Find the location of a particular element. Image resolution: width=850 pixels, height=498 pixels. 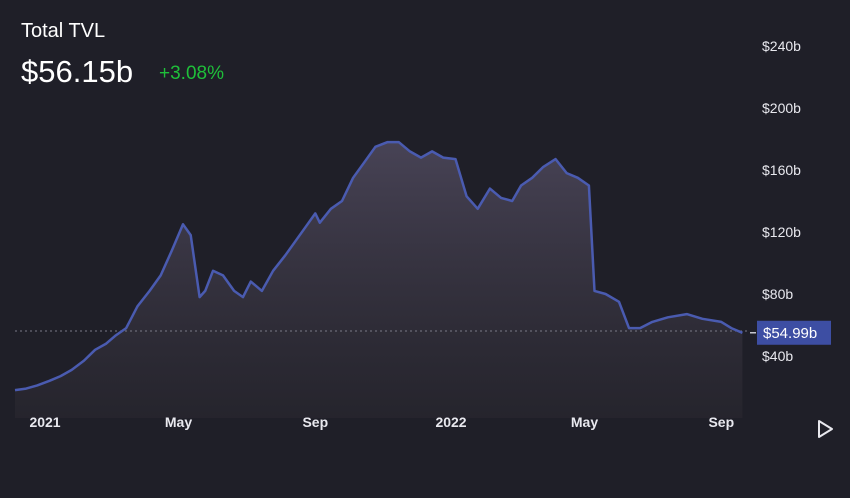

change-percent: +3.08% is located at coordinates (191, 73).